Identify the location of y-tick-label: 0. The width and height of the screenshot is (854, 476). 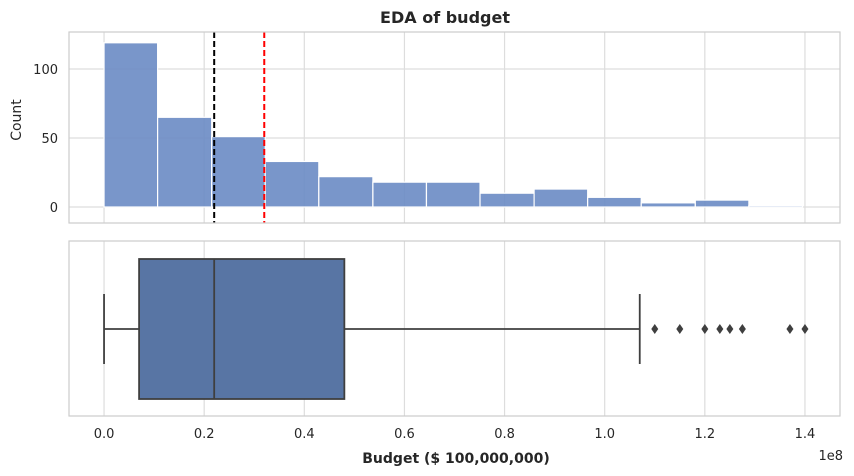
(54, 208).